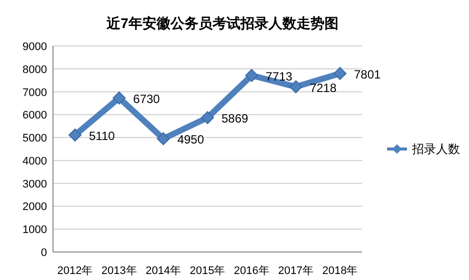 Image resolution: width=469 pixels, height=280 pixels. I want to click on y-tick-label: 2000, so click(34, 207).